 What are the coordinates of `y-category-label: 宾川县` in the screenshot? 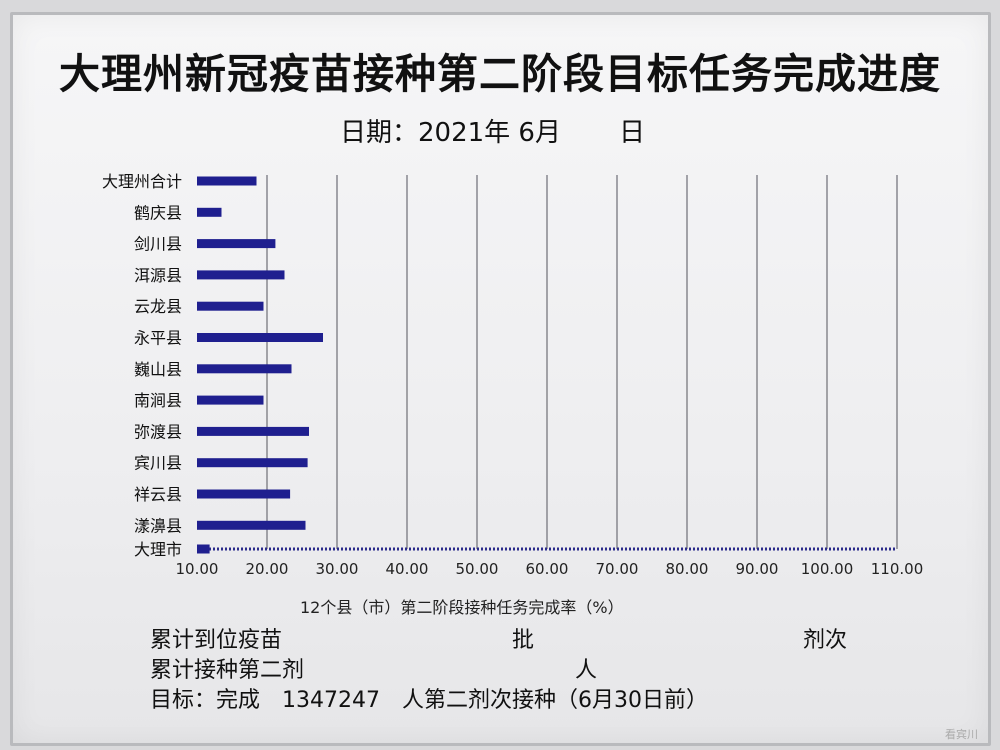 It's located at (158, 463).